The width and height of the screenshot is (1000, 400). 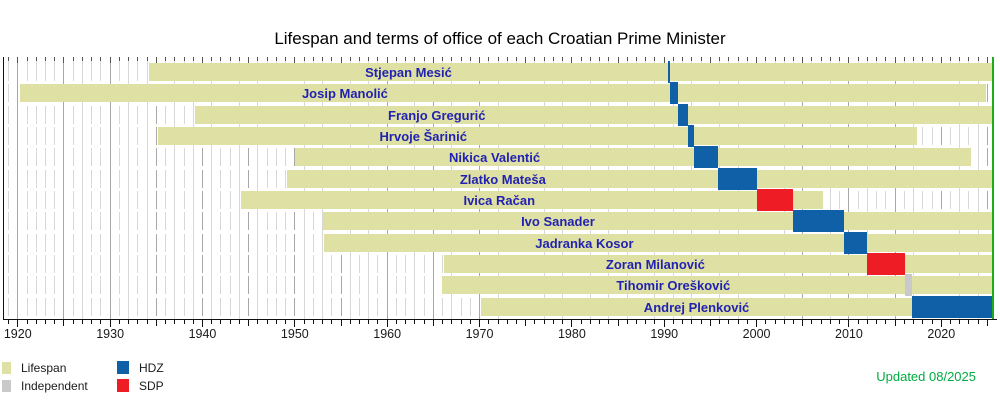 What do you see at coordinates (908, 285) in the screenshot?
I see `term-bar-independent` at bounding box center [908, 285].